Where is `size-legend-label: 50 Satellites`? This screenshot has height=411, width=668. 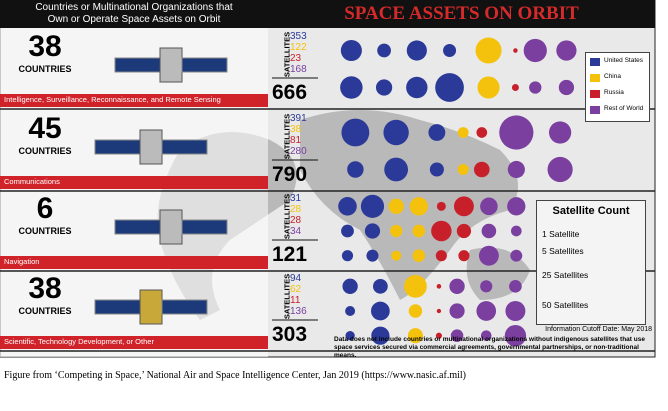
size-legend-label: 50 Satellites is located at coordinates (565, 305).